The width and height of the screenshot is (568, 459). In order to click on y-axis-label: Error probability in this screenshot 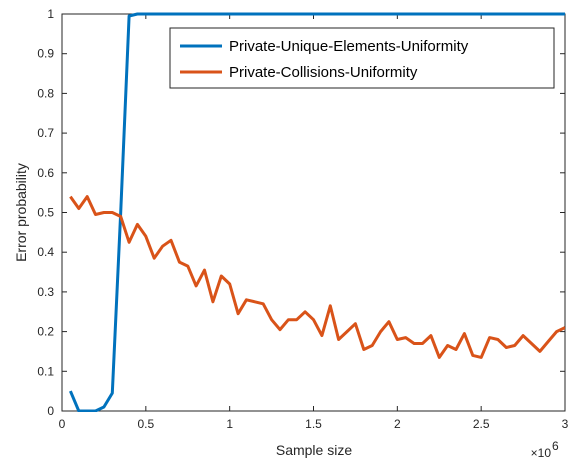, I will do `click(21, 212)`.